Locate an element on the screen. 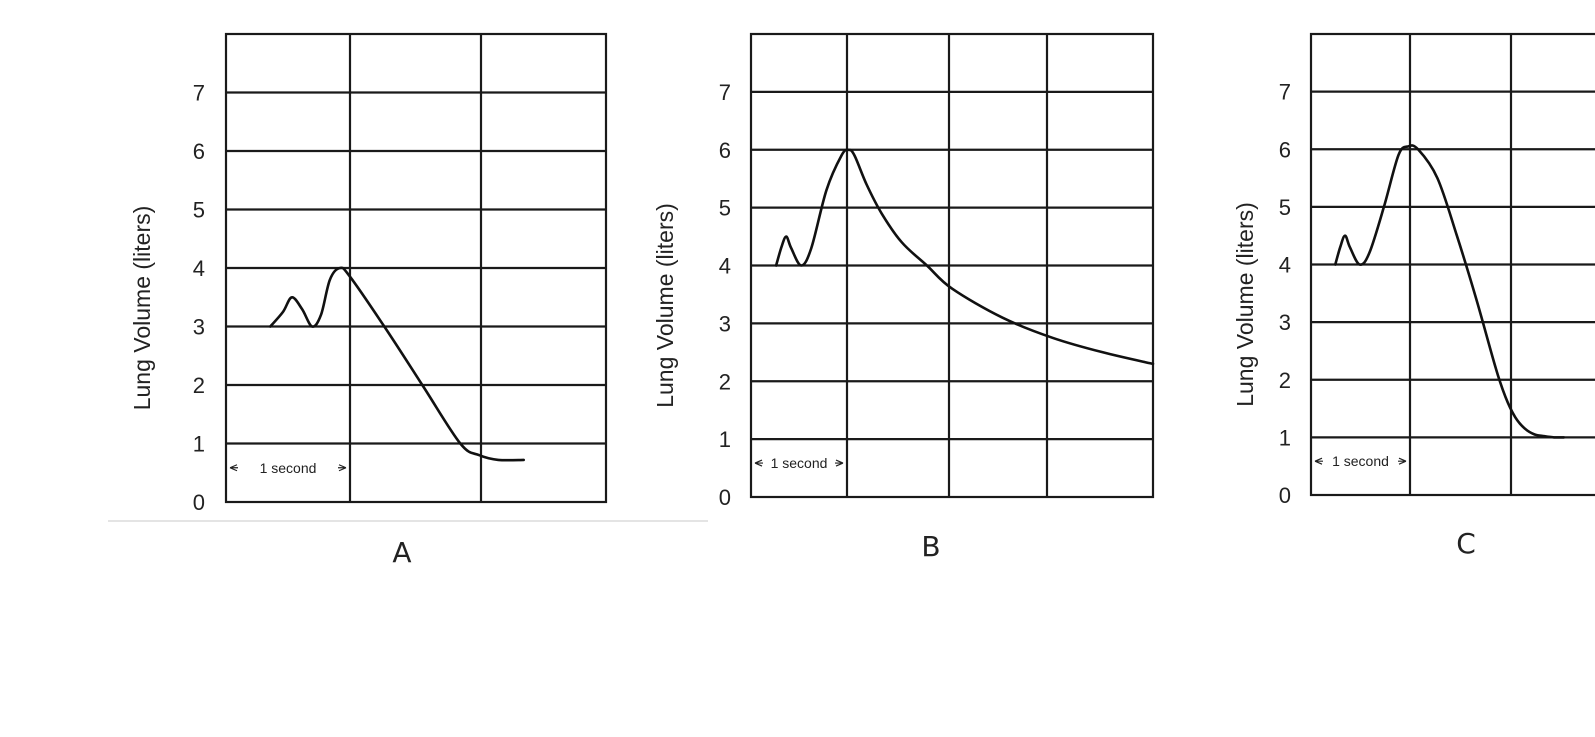 This screenshot has height=737, width=1595. panel-label: B is located at coordinates (930, 546).